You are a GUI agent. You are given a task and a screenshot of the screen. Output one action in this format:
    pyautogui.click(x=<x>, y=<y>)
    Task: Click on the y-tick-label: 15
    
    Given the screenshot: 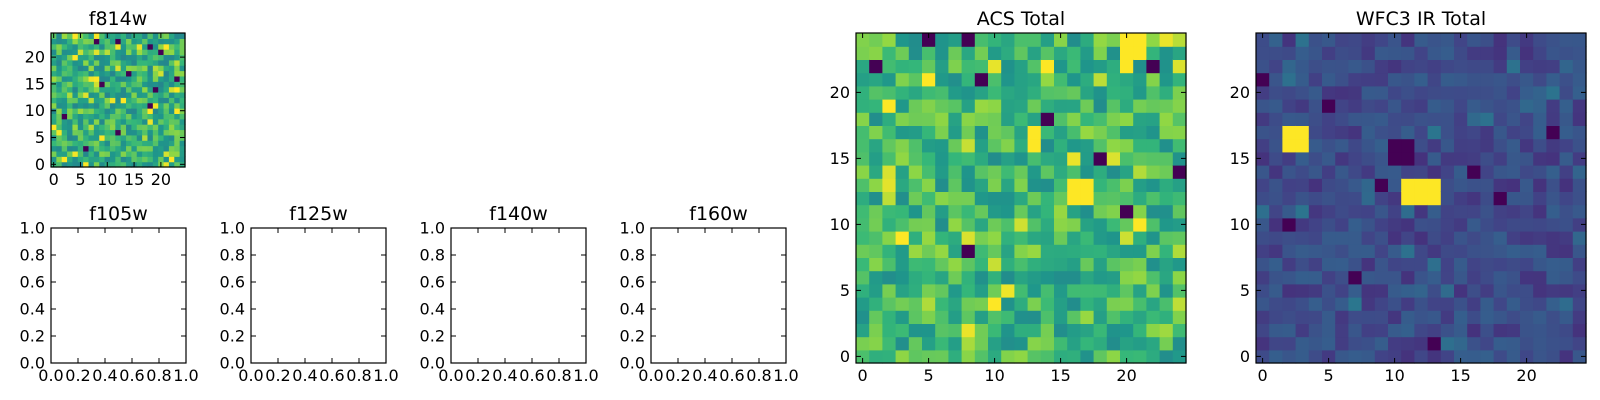 What is the action you would take?
    pyautogui.click(x=840, y=158)
    